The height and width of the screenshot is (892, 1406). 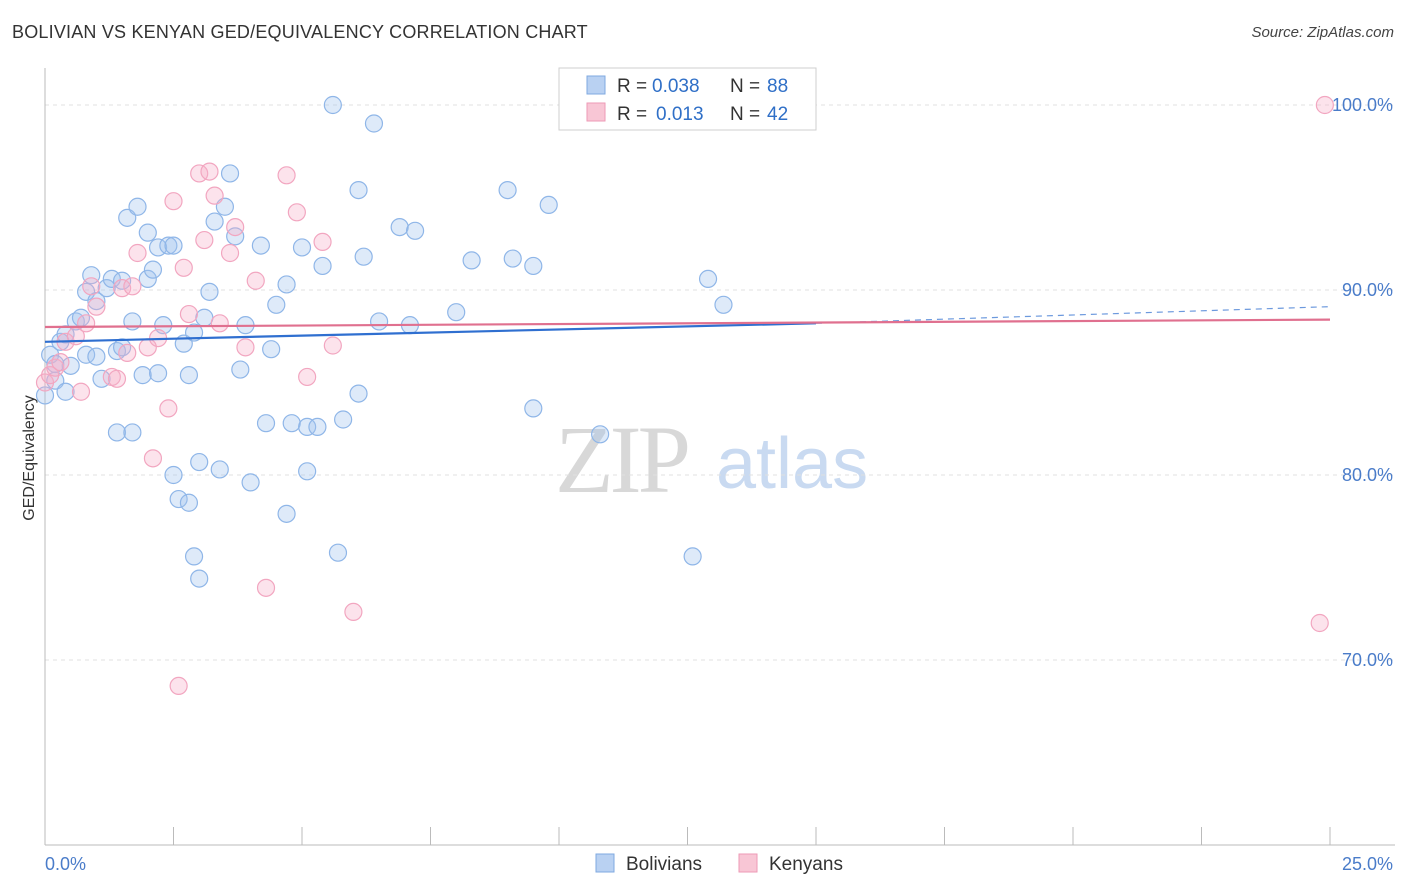 What do you see at coordinates (621, 459) in the screenshot?
I see `watermark-zip: ZIP` at bounding box center [621, 459].